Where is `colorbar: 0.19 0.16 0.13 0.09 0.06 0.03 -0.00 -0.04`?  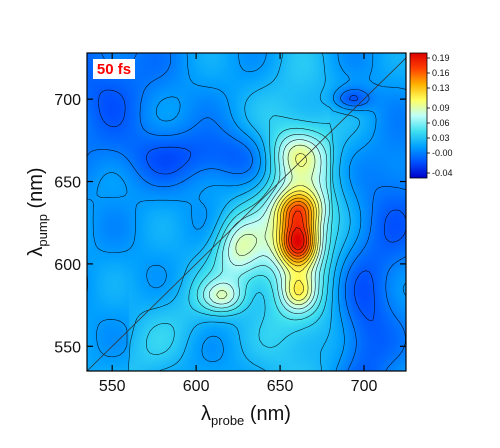 colorbar: 0.19 0.16 0.13 0.09 0.06 0.03 -0.00 -0.04 is located at coordinates (431, 115).